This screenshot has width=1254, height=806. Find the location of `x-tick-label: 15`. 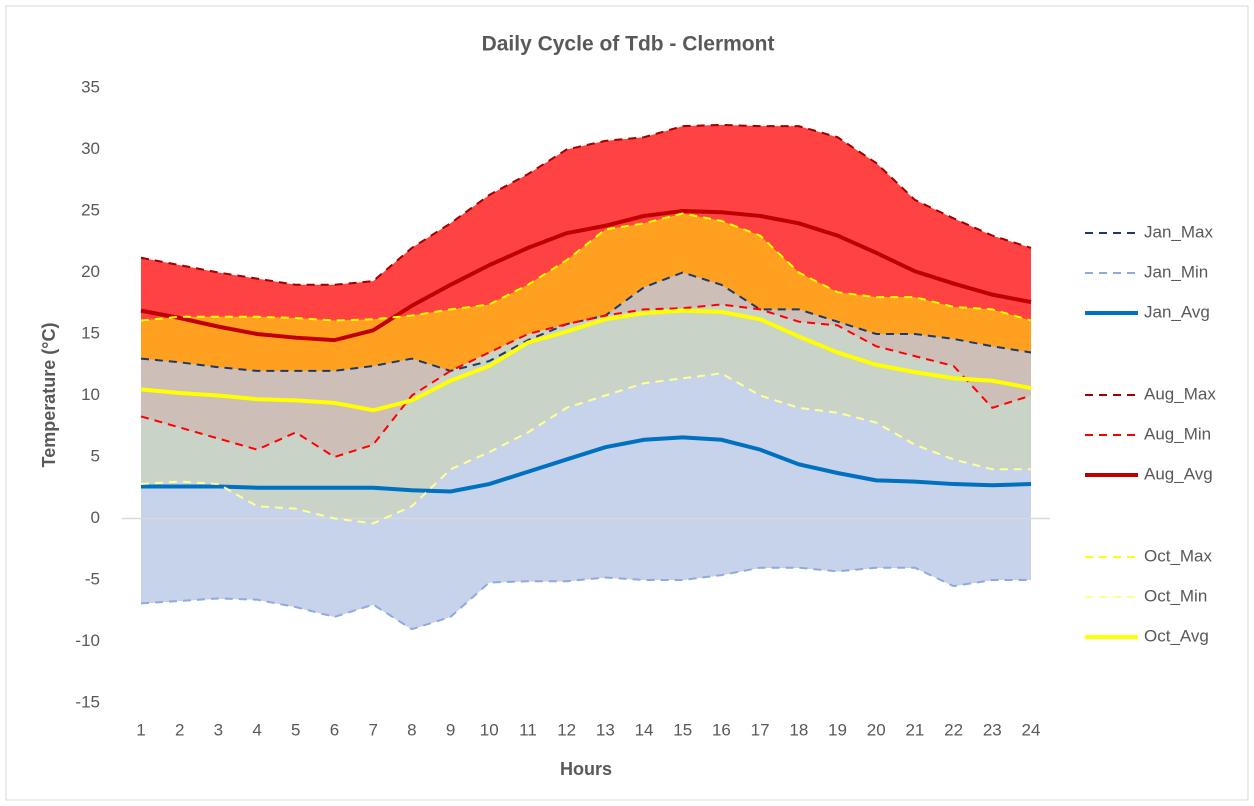

x-tick-label: 15 is located at coordinates (682, 729).